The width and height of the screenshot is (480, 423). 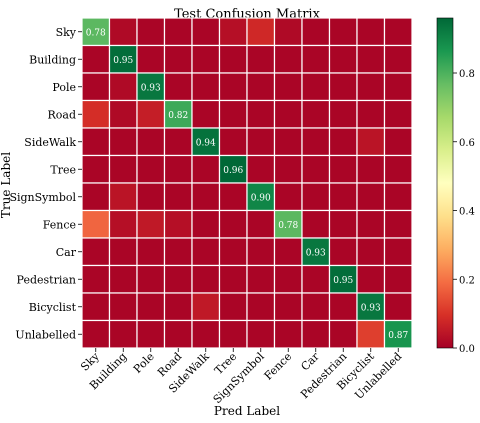 I want to click on x-axis-label: Pred Label, so click(x=247, y=411).